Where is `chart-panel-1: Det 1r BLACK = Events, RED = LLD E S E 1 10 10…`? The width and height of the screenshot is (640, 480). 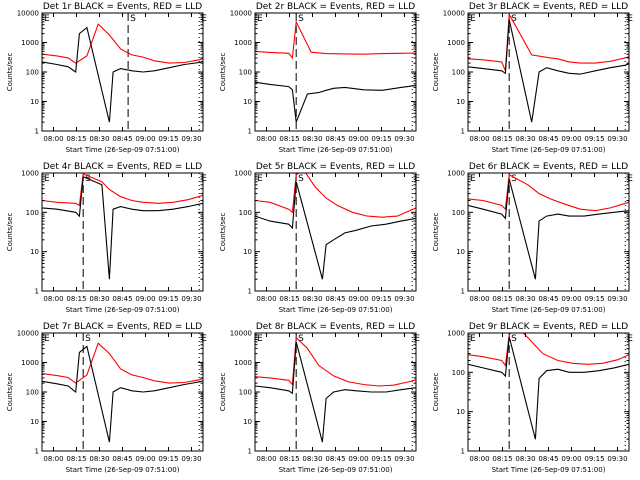
chart-panel-1: Det 1r BLACK = Events, RED = LLD E S E 1 10 10… is located at coordinates (106, 78).